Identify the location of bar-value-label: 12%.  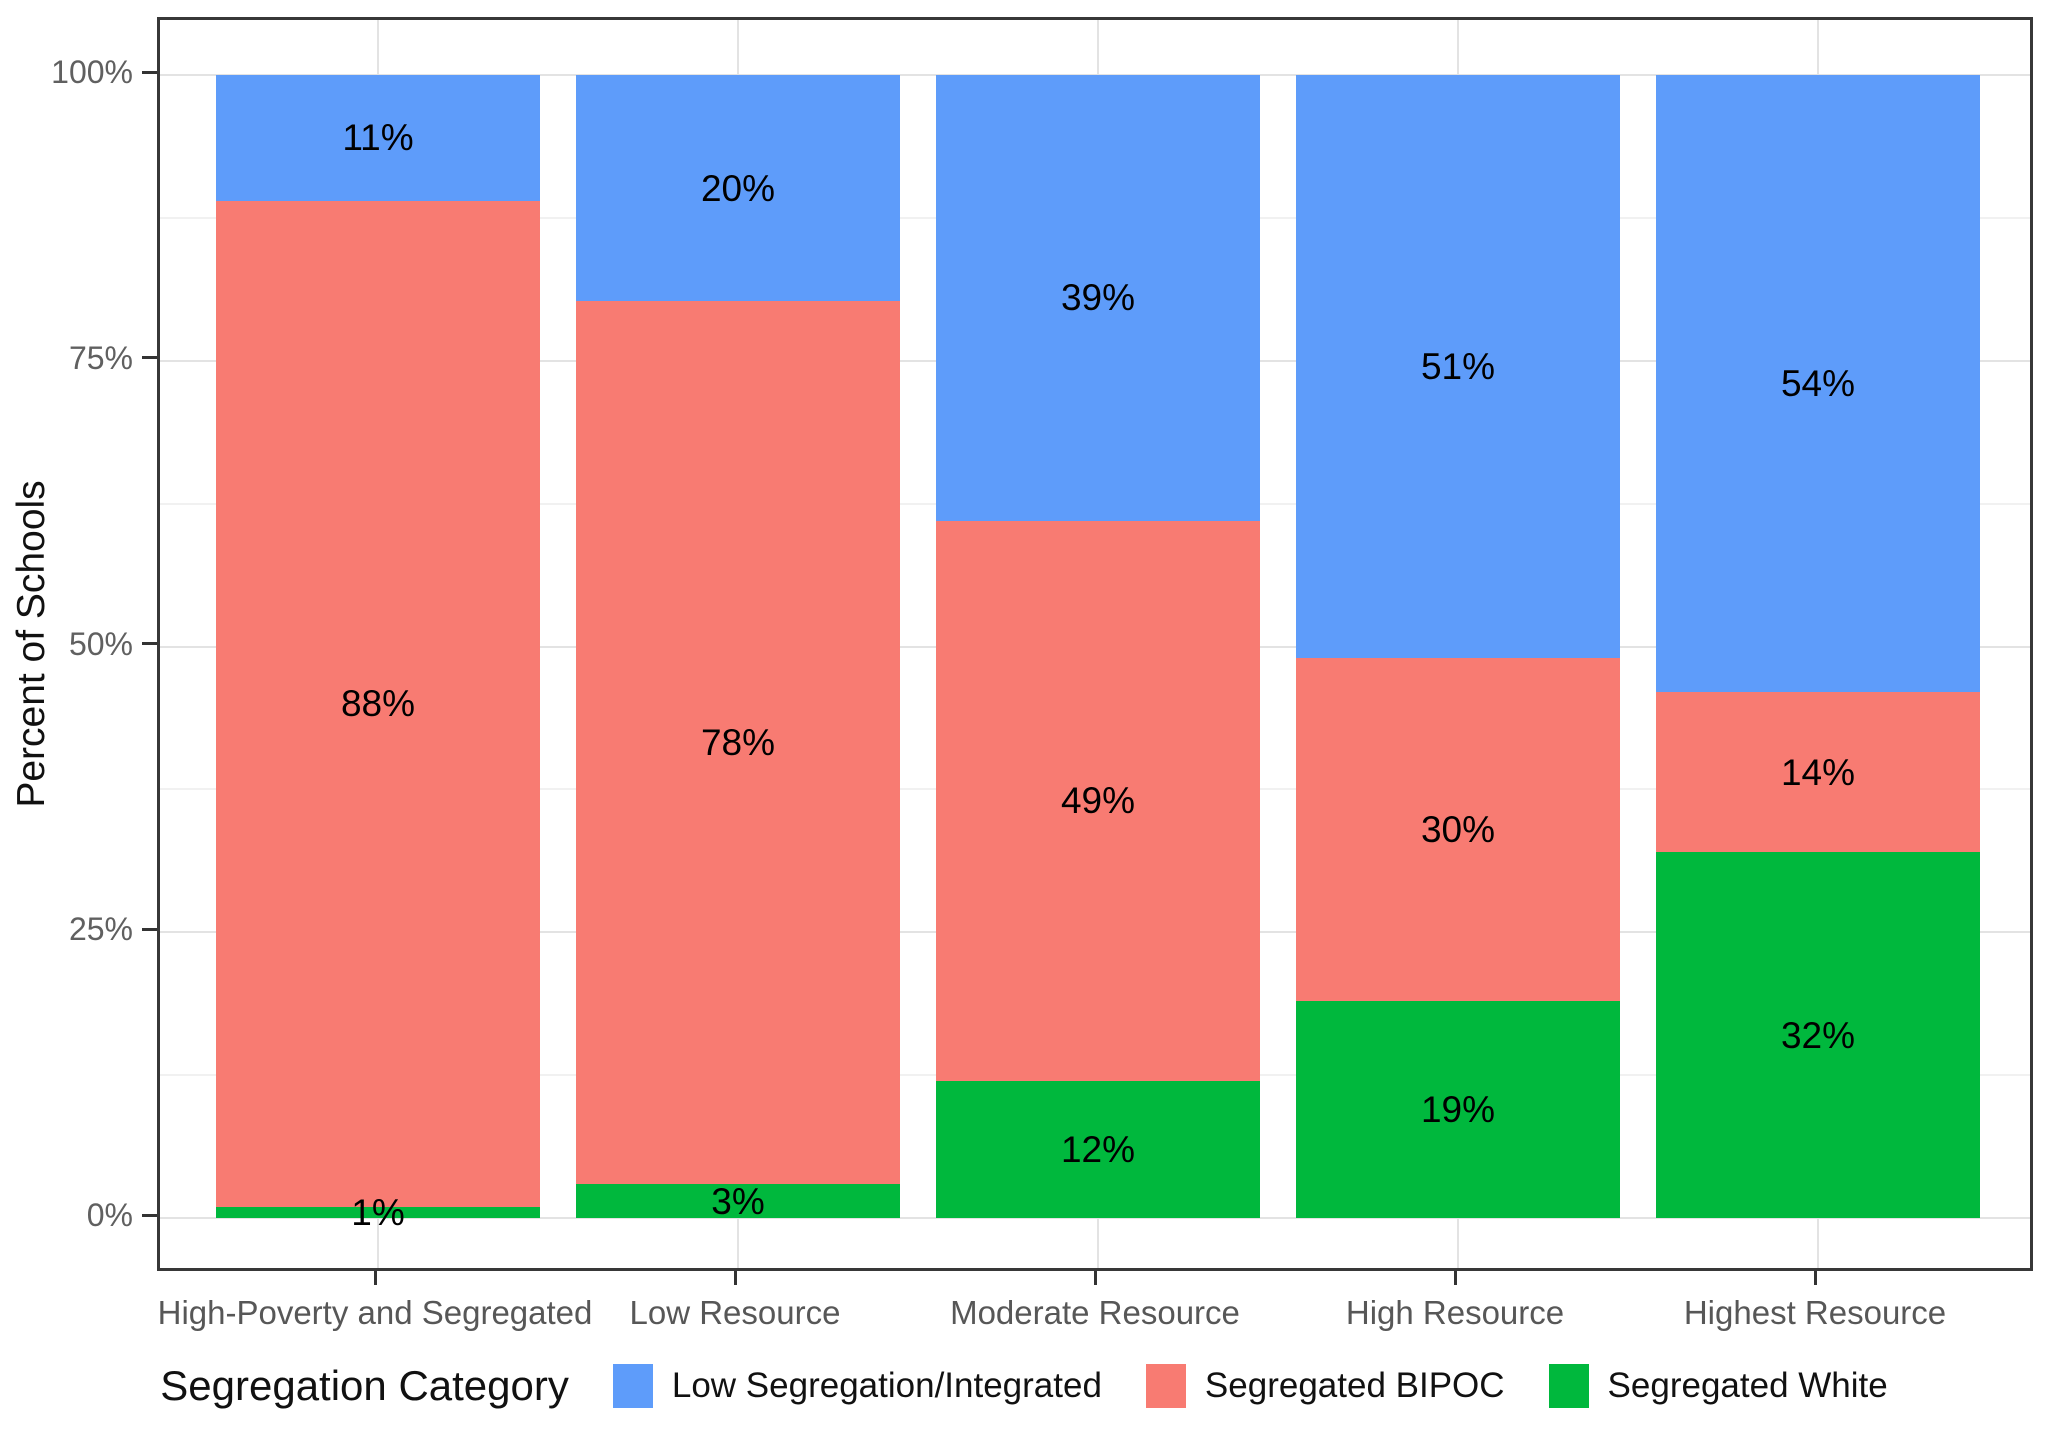
(1098, 1149).